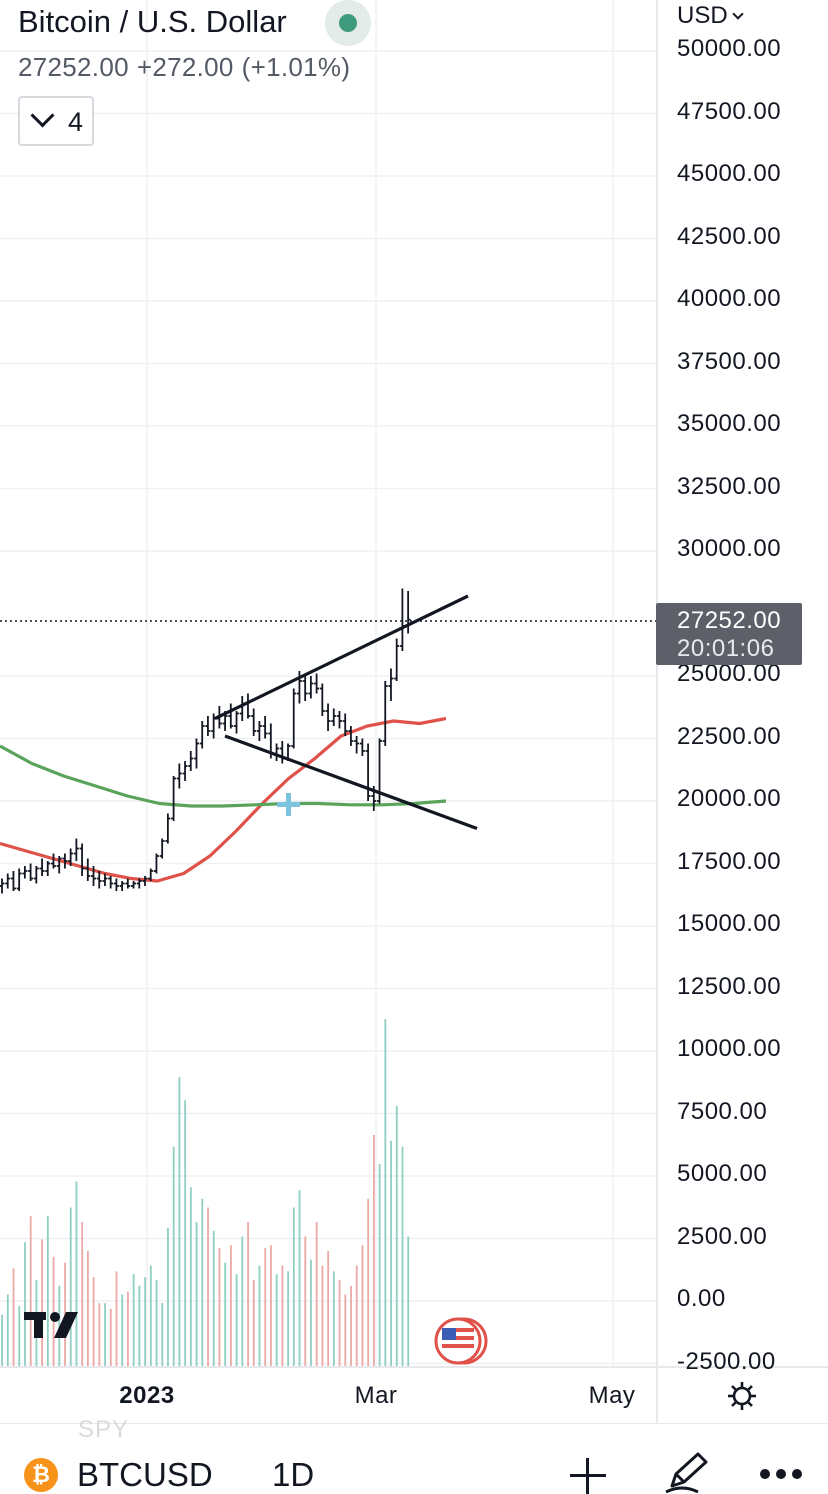  I want to click on upper-trendline, so click(341, 657).